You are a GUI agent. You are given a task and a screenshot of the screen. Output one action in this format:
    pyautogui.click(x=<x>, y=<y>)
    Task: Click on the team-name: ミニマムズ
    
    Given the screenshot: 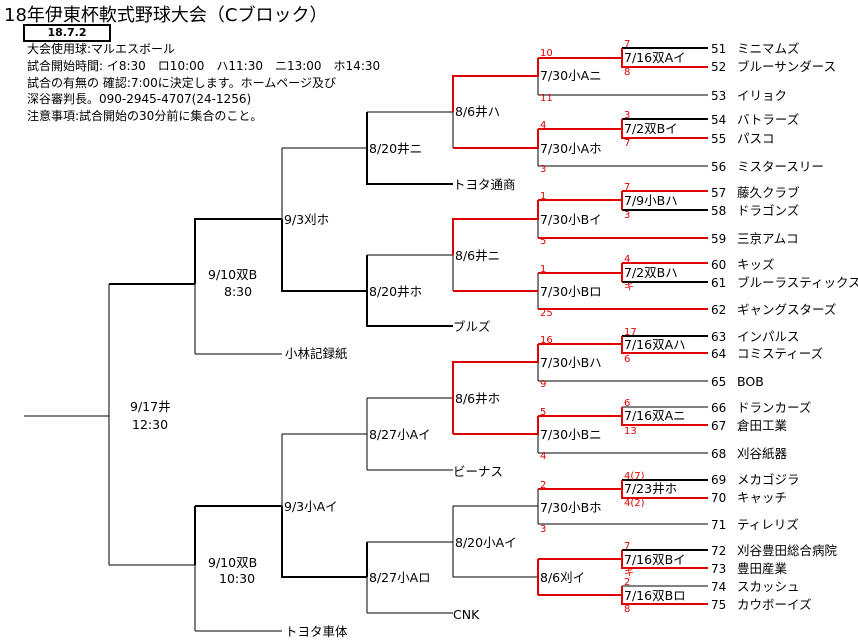 What is the action you would take?
    pyautogui.click(x=768, y=48)
    